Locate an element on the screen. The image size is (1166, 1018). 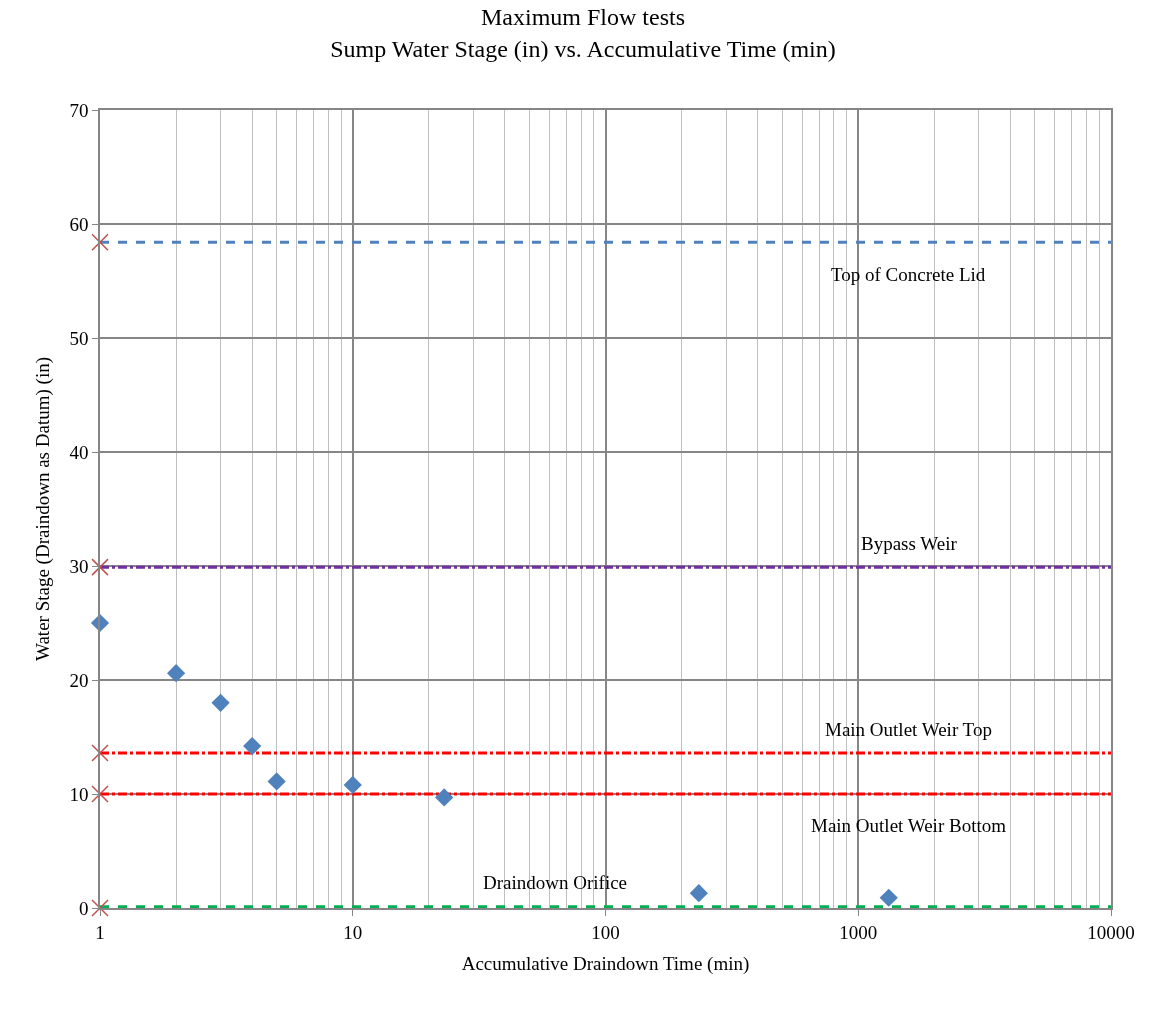
ref-line-label: Main Outlet Weir Top is located at coordinates (908, 729).